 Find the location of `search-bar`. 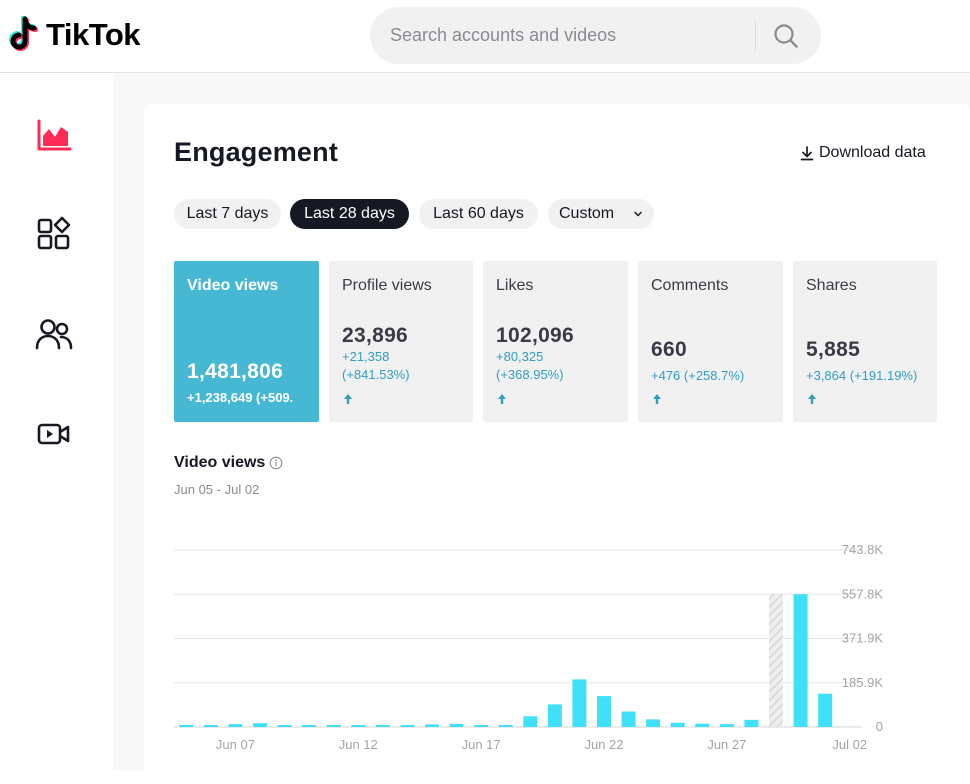

search-bar is located at coordinates (595, 35).